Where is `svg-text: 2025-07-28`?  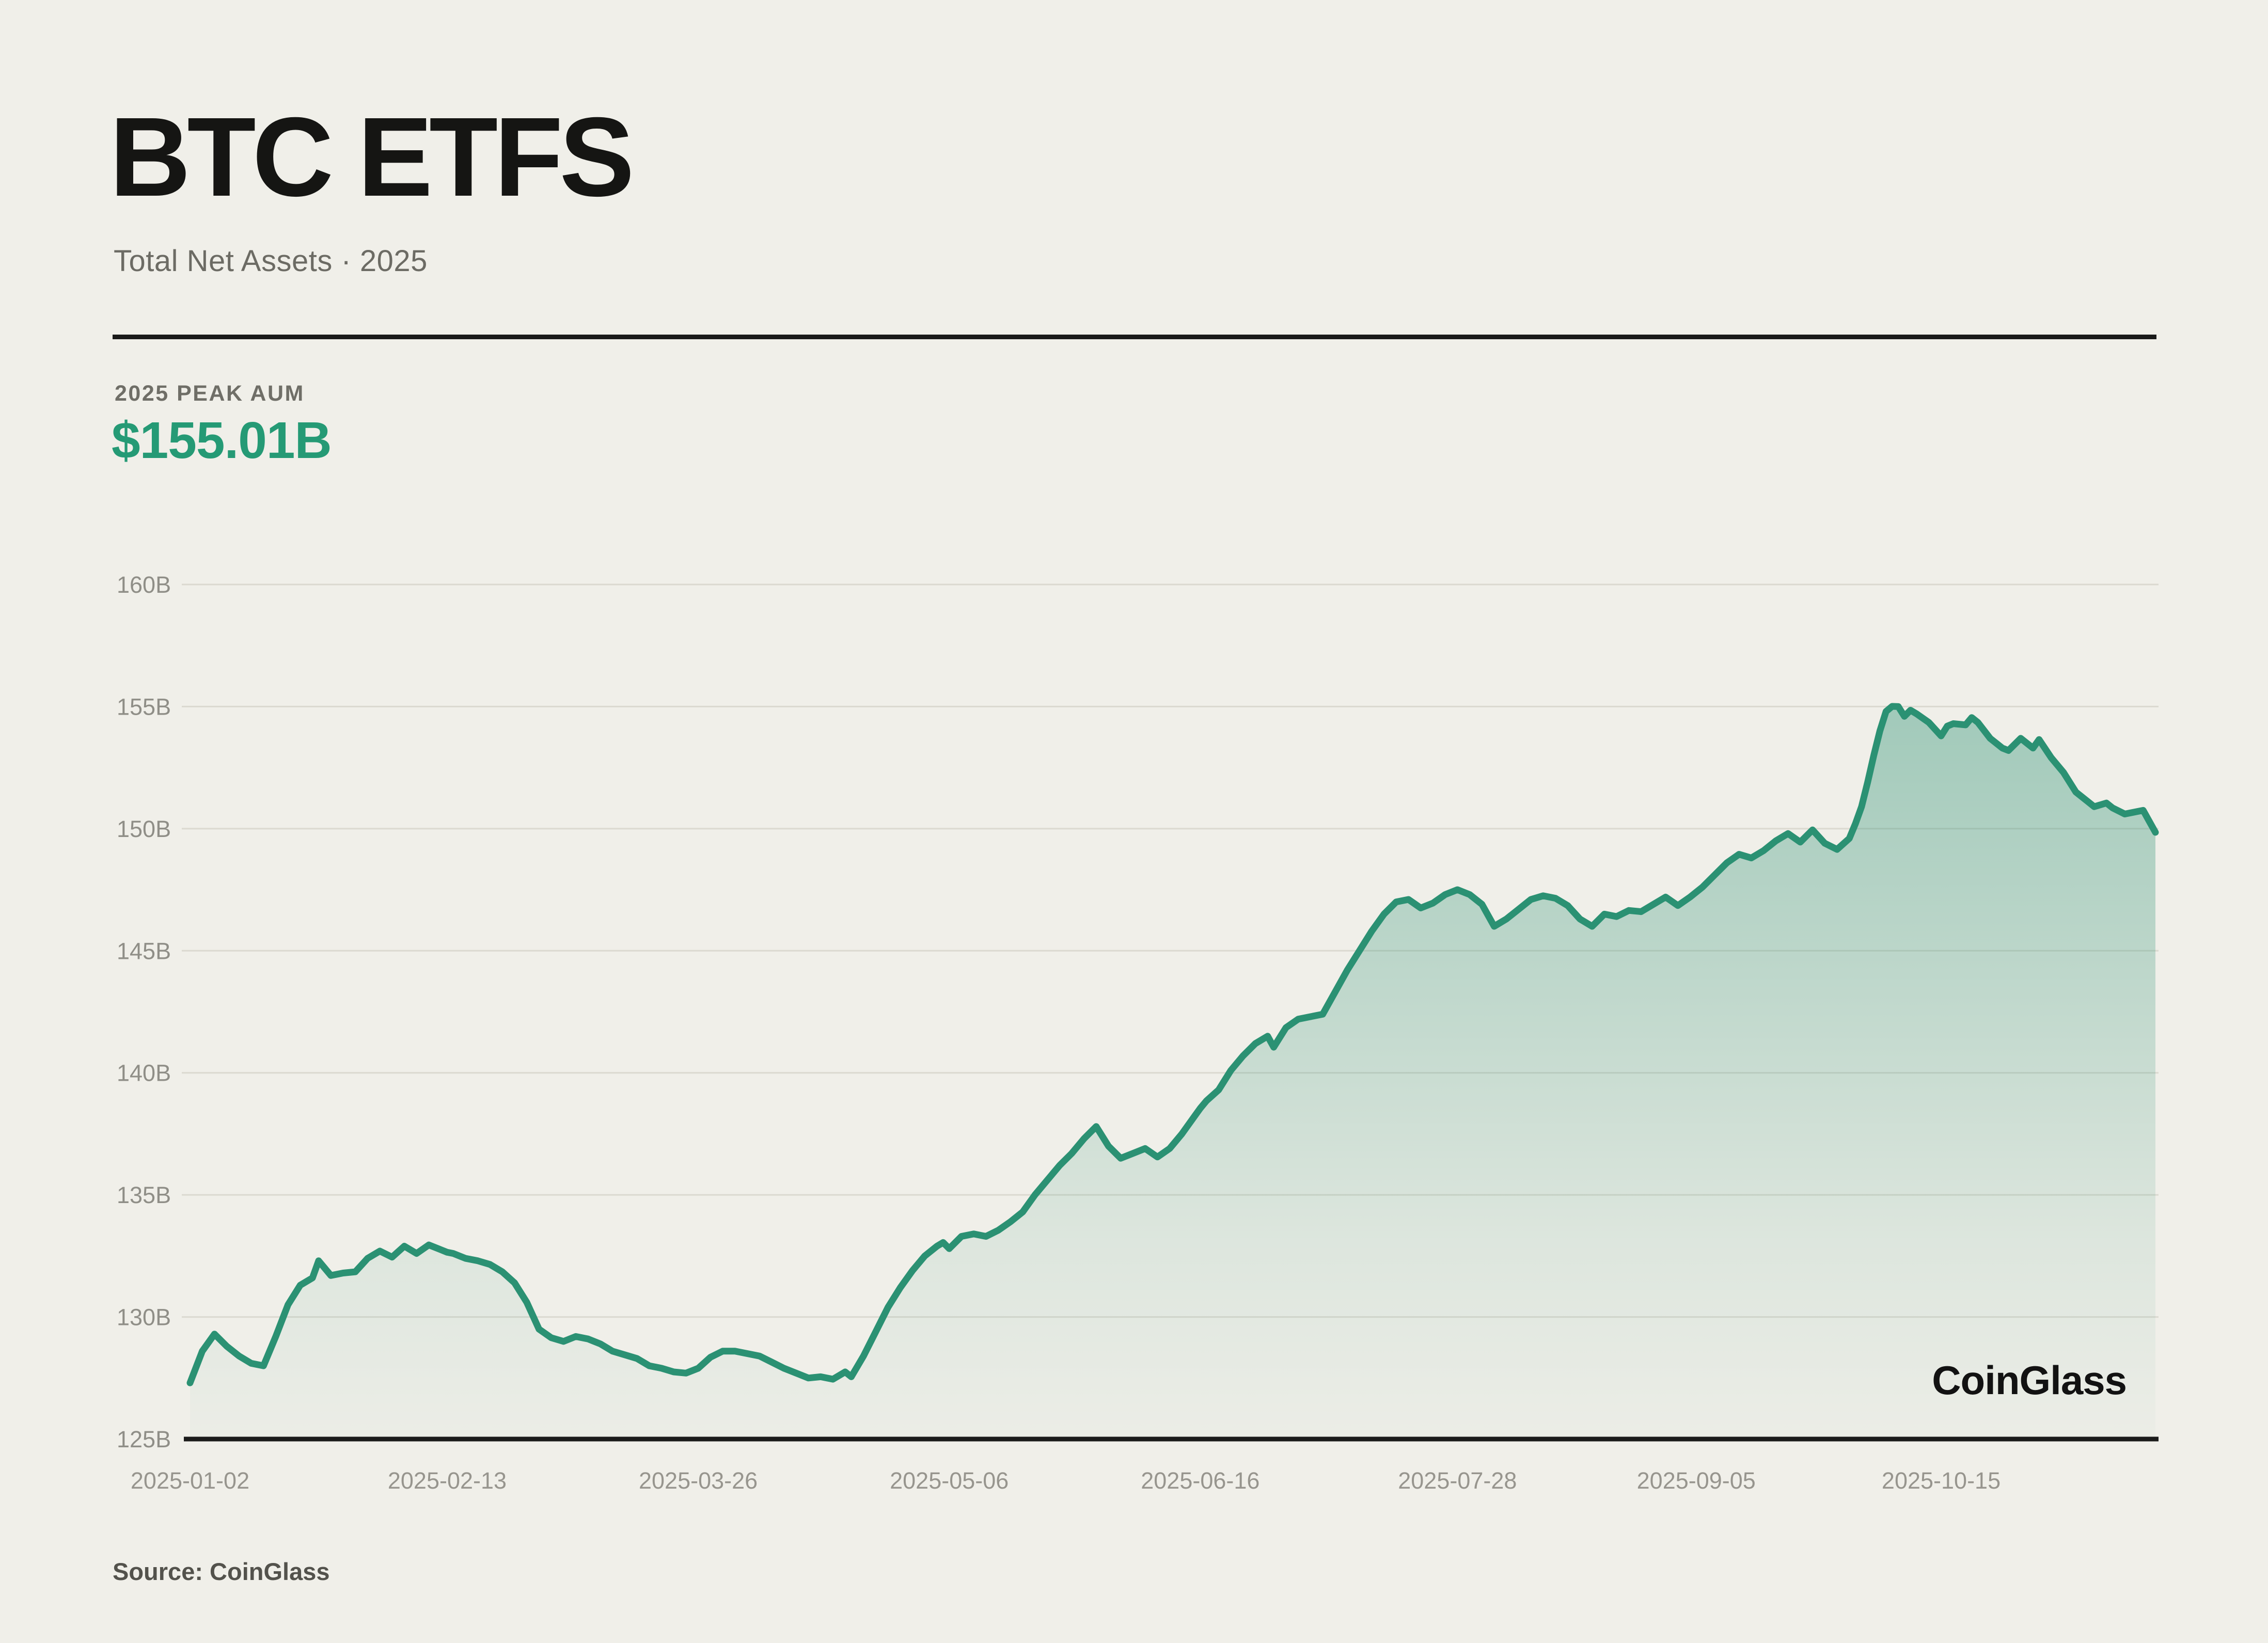 svg-text: 2025-07-28 is located at coordinates (1458, 1480).